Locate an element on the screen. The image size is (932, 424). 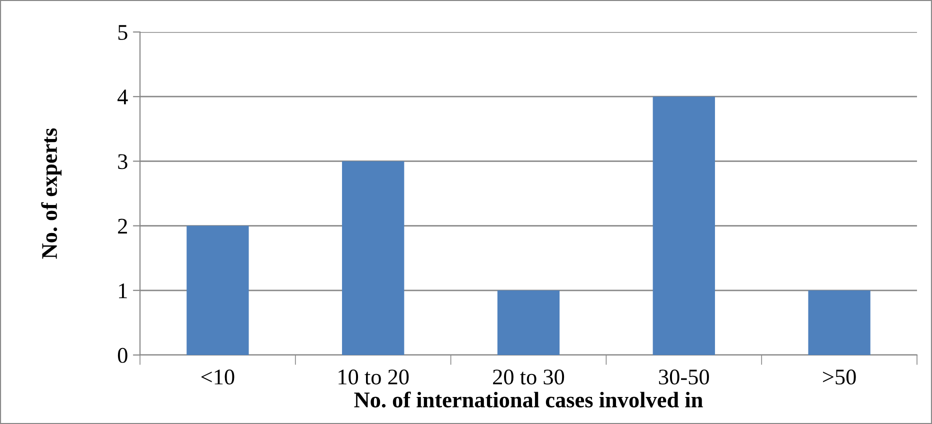
y-tick-label: 1 is located at coordinates (123, 290).